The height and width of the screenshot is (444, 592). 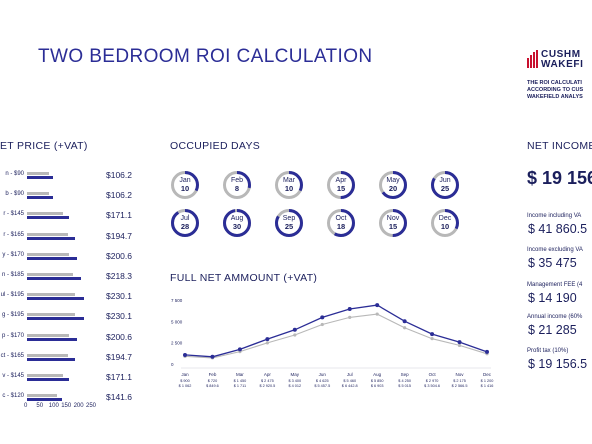 I want to click on price-row-label: b - $90, so click(x=14, y=194).